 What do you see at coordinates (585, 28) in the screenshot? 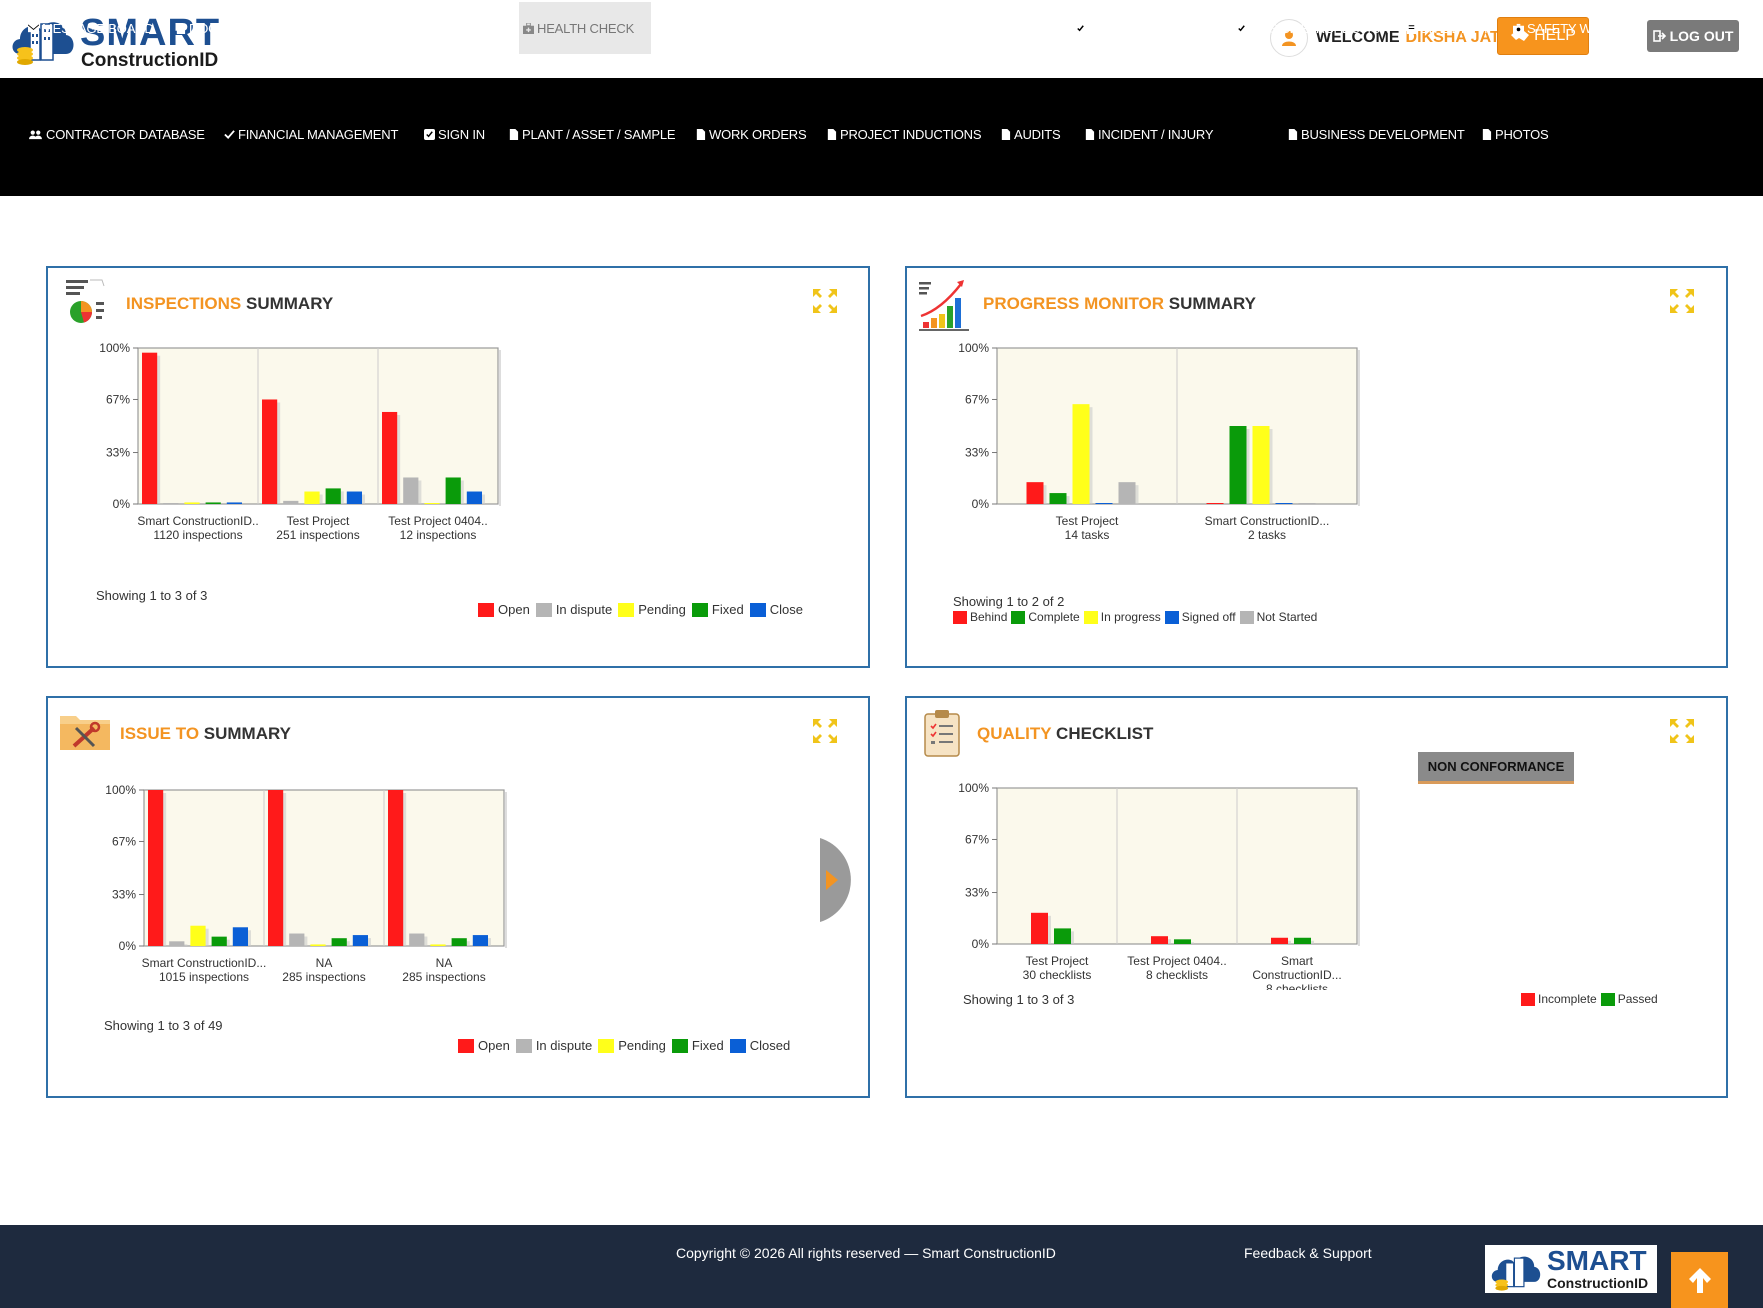
I see `nav-health-check: HEALTH CHECK` at bounding box center [585, 28].